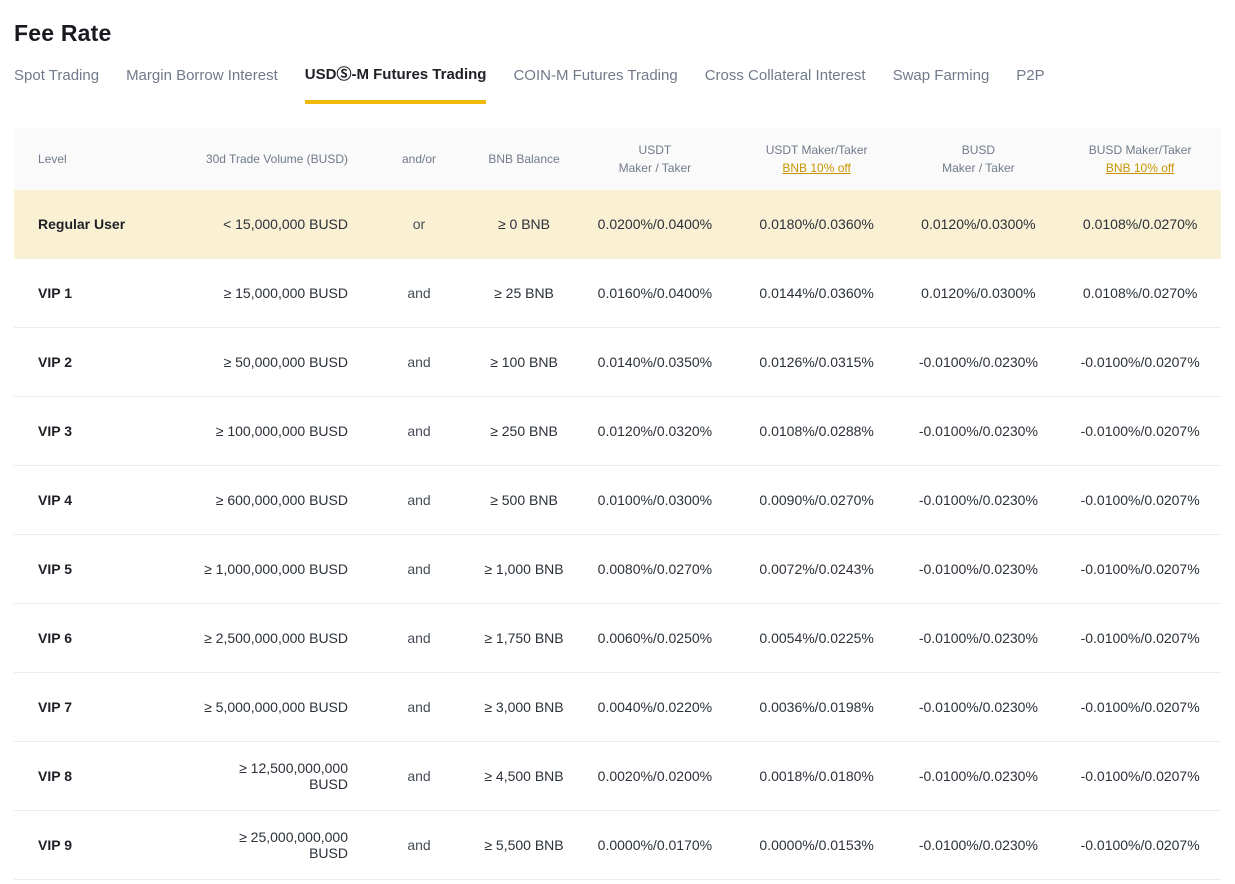  Describe the element at coordinates (55, 569) in the screenshot. I see `cell-level: VIP 5` at that location.